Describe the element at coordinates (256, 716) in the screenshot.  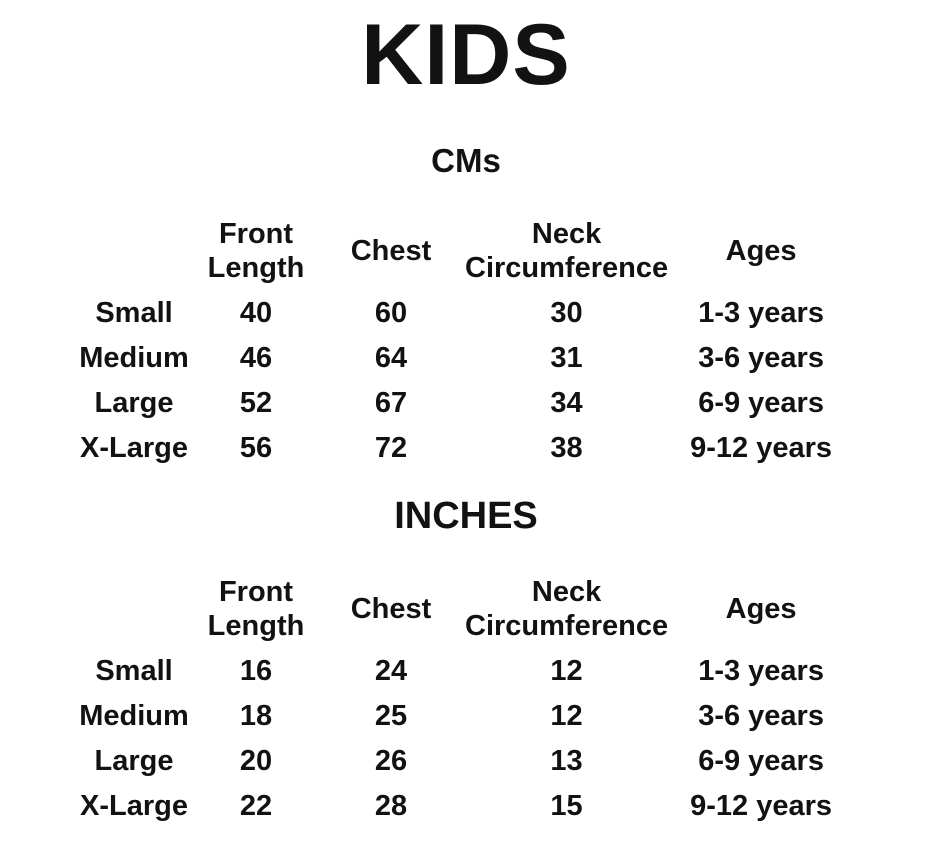
I see `front-length-value: 18` at that location.